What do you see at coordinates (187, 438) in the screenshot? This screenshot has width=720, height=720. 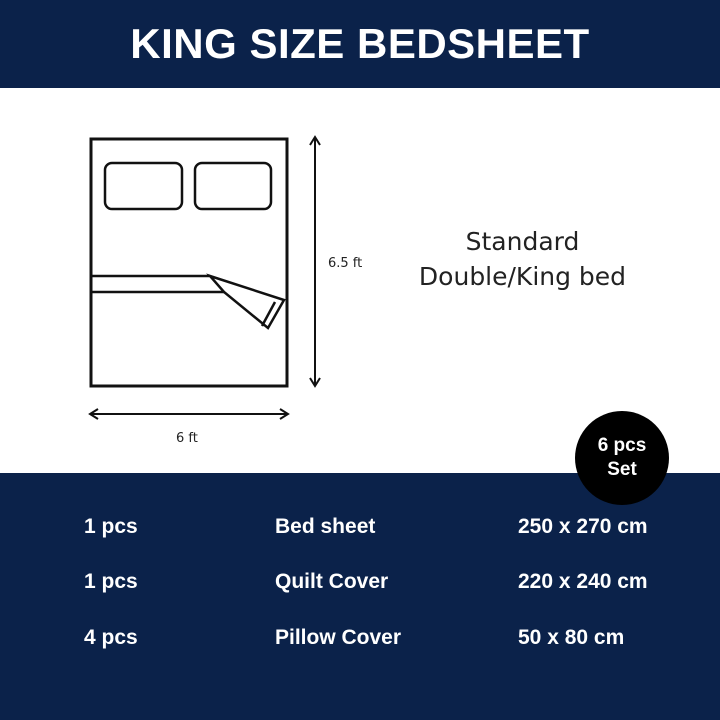 I see `width-label: 6 ft` at bounding box center [187, 438].